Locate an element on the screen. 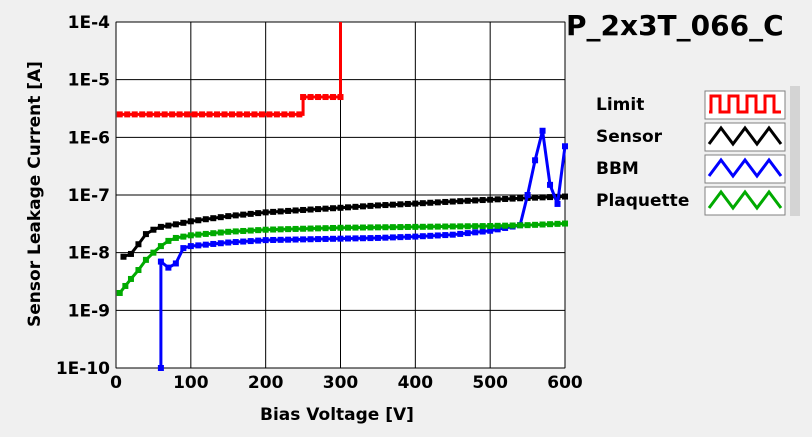  x-tick-label: 300 is located at coordinates (341, 383).